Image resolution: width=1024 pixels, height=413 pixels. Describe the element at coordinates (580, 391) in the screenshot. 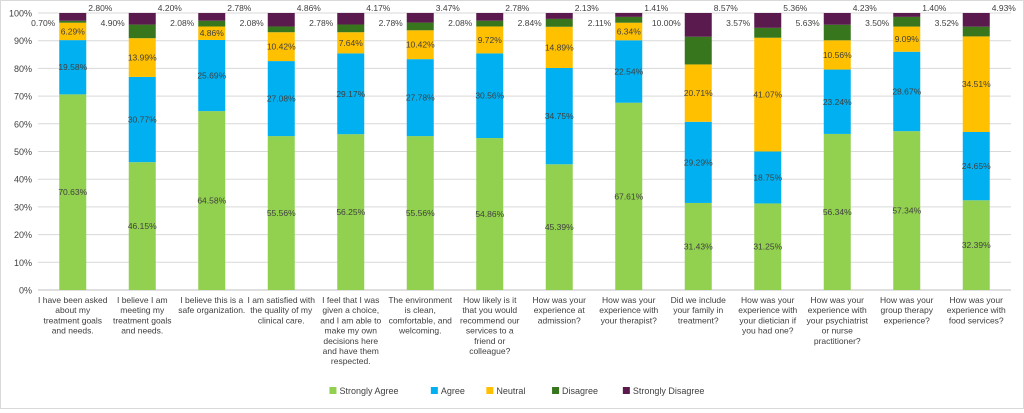

I see `legend-label: Disagree` at that location.